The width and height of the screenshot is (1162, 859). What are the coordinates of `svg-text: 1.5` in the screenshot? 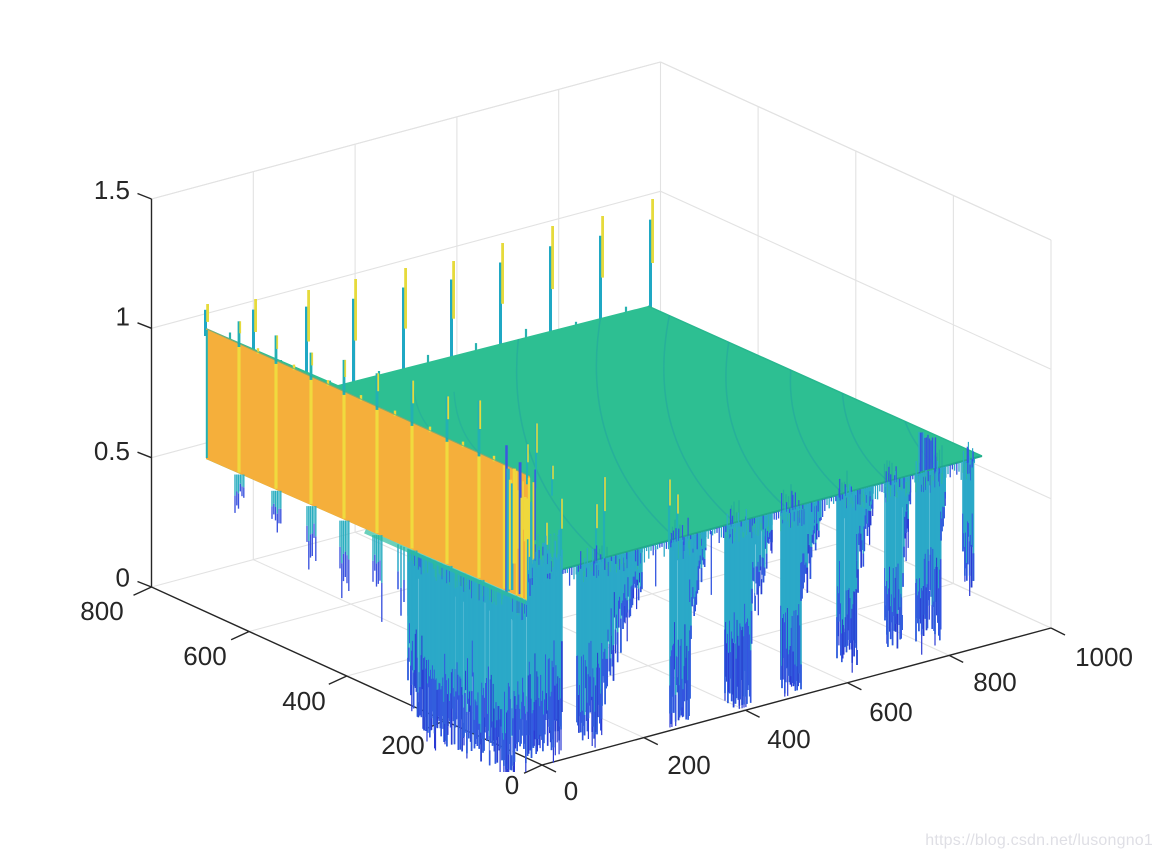 It's located at (112, 190).